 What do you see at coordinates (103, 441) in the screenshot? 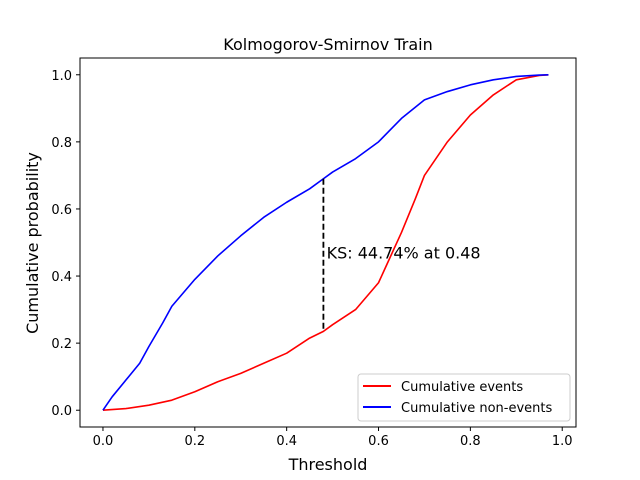
I see `x-tick-label: 0.0` at bounding box center [103, 441].